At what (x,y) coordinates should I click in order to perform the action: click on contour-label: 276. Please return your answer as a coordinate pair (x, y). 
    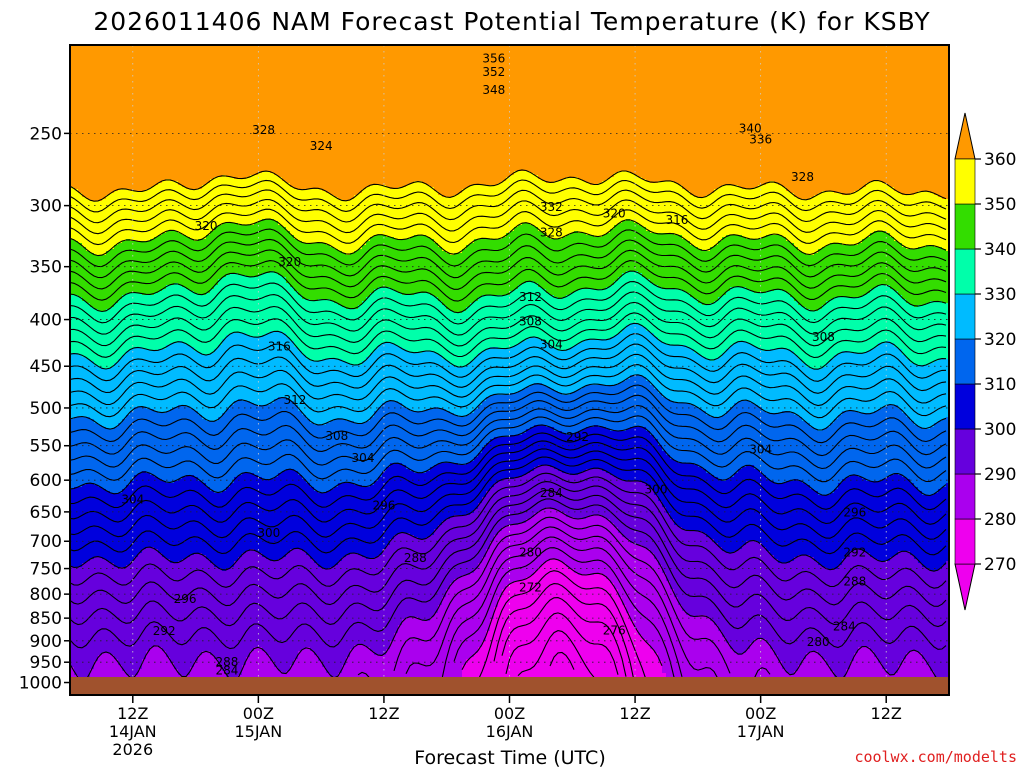
    Looking at the image, I should click on (614, 631).